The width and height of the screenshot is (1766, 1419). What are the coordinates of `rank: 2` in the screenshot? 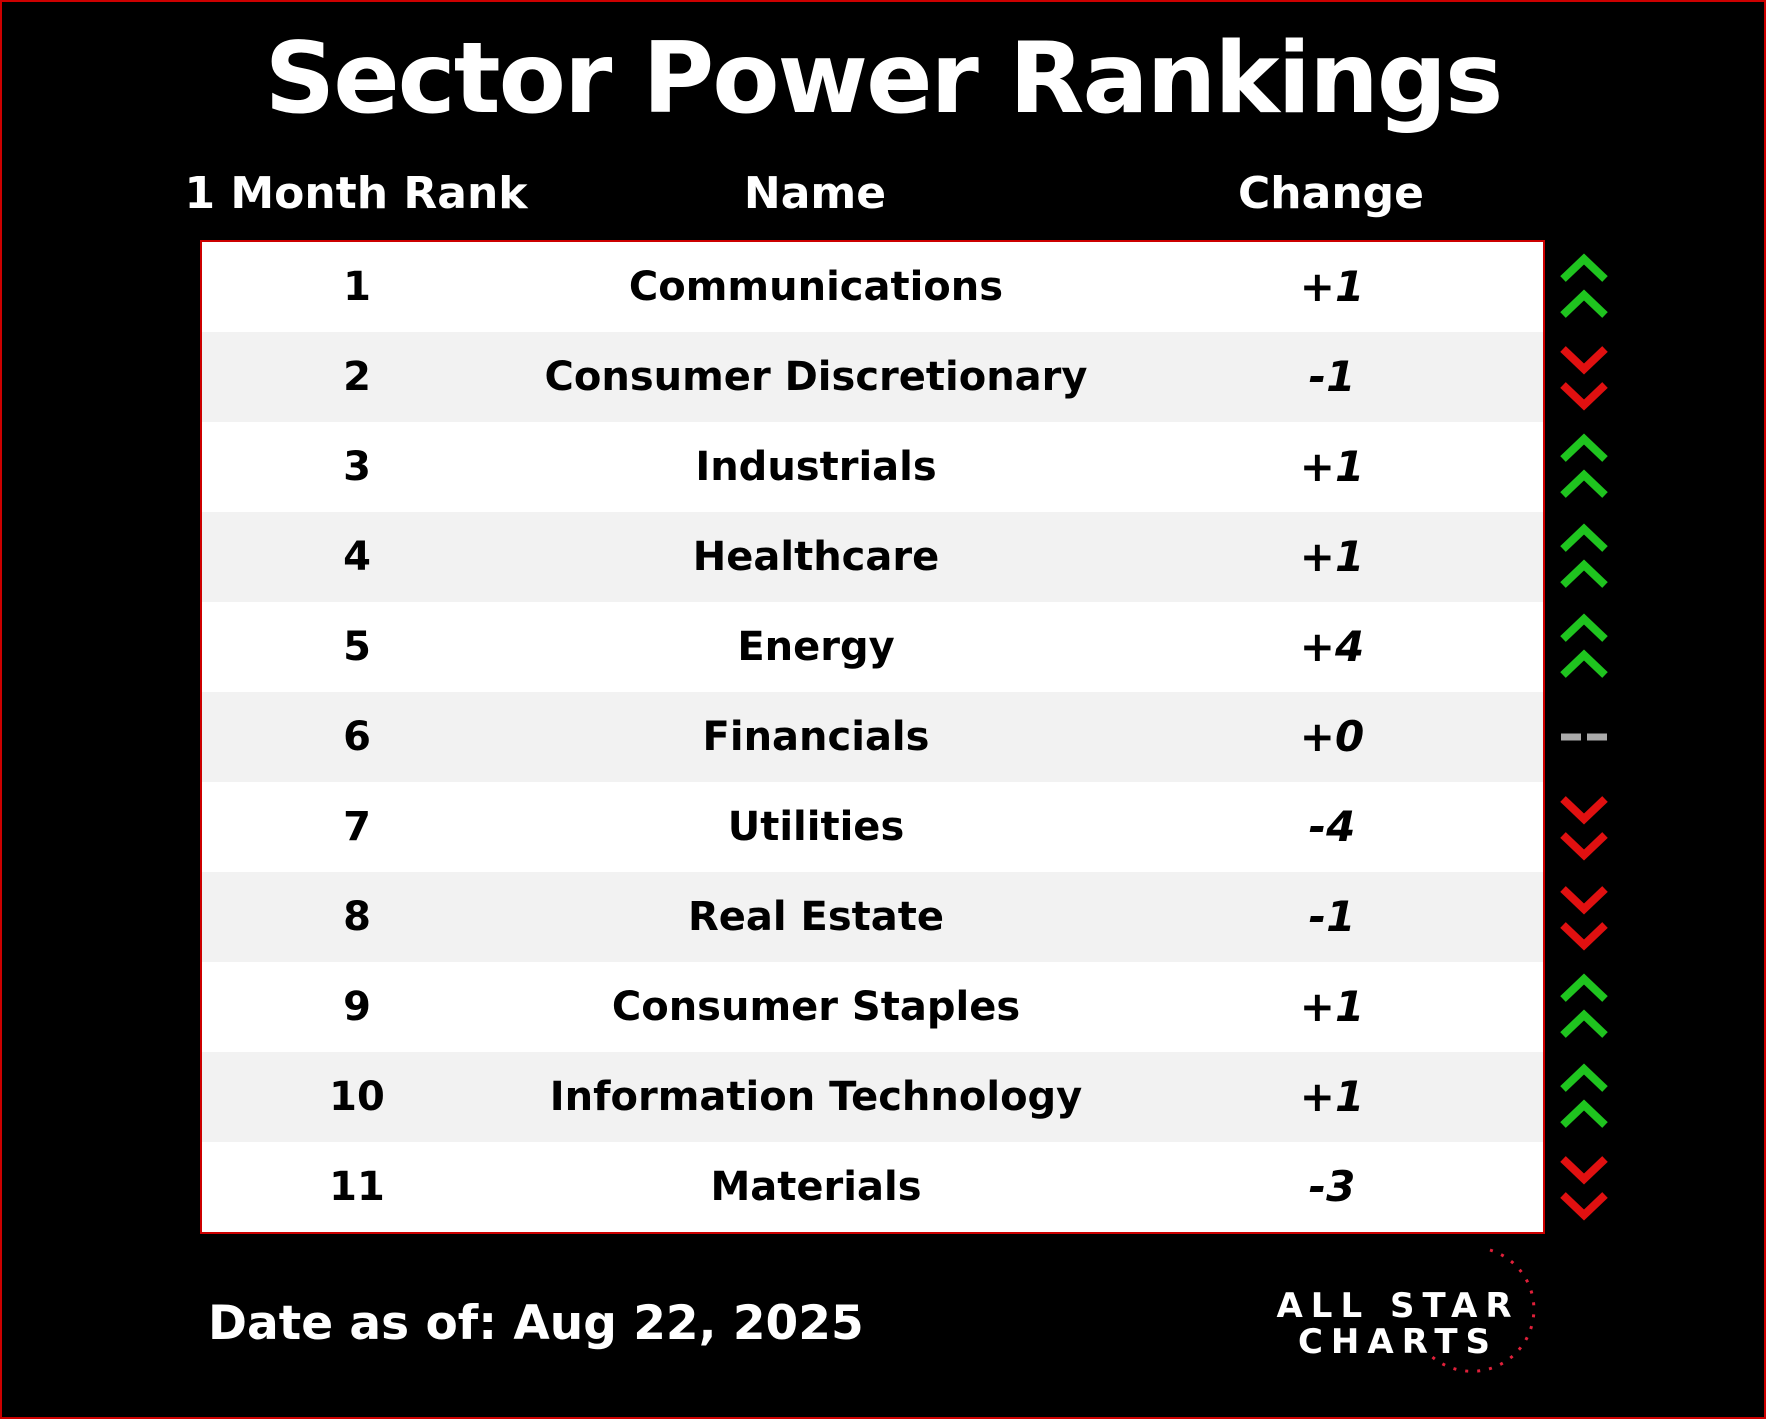 It's located at (357, 377).